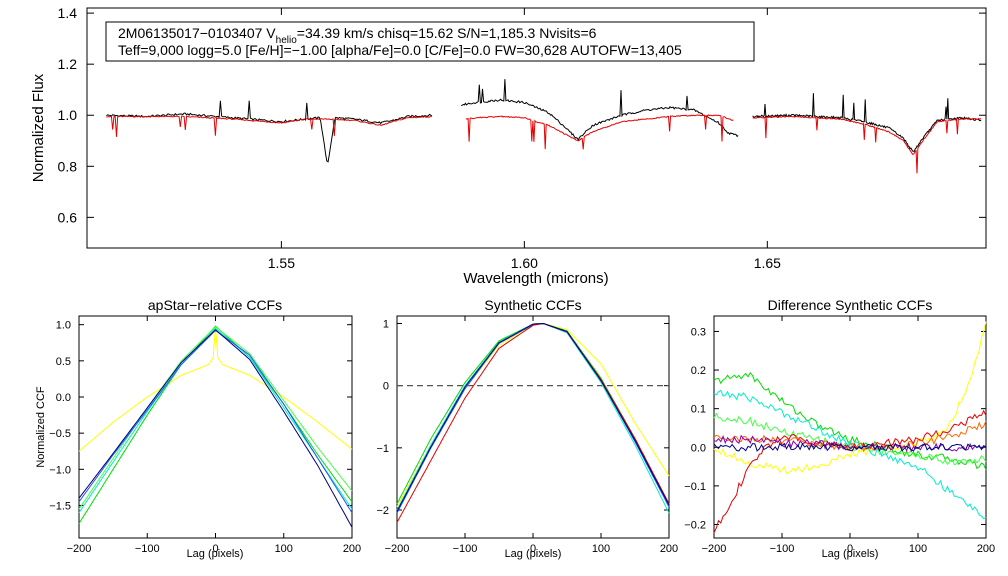  What do you see at coordinates (850, 305) in the screenshot?
I see `difference-ccf-title: Difference Synthetic CCFs` at bounding box center [850, 305].